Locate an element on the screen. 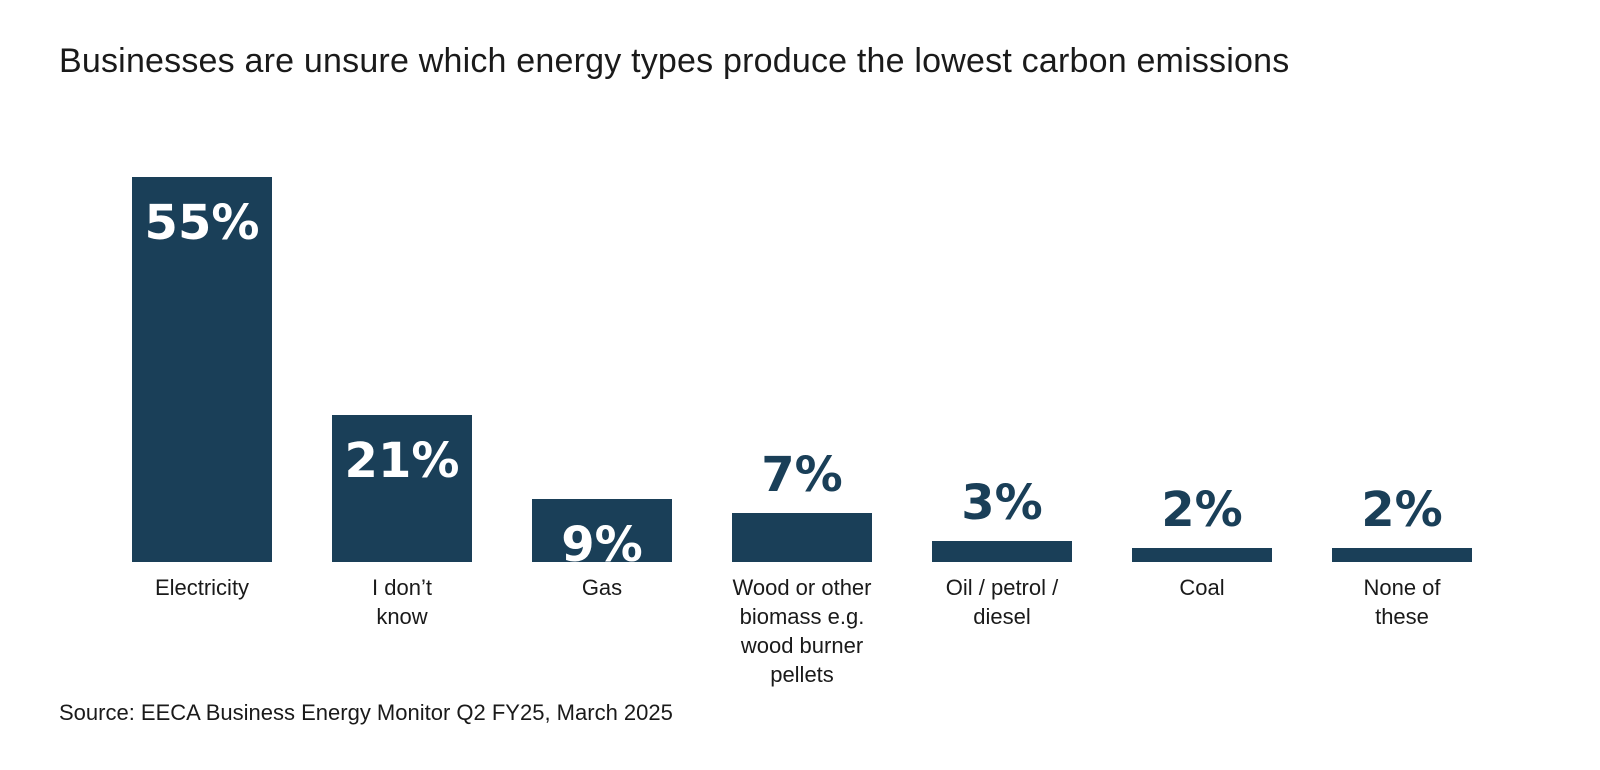  category-label-line: biomass e.g. is located at coordinates (802, 616).